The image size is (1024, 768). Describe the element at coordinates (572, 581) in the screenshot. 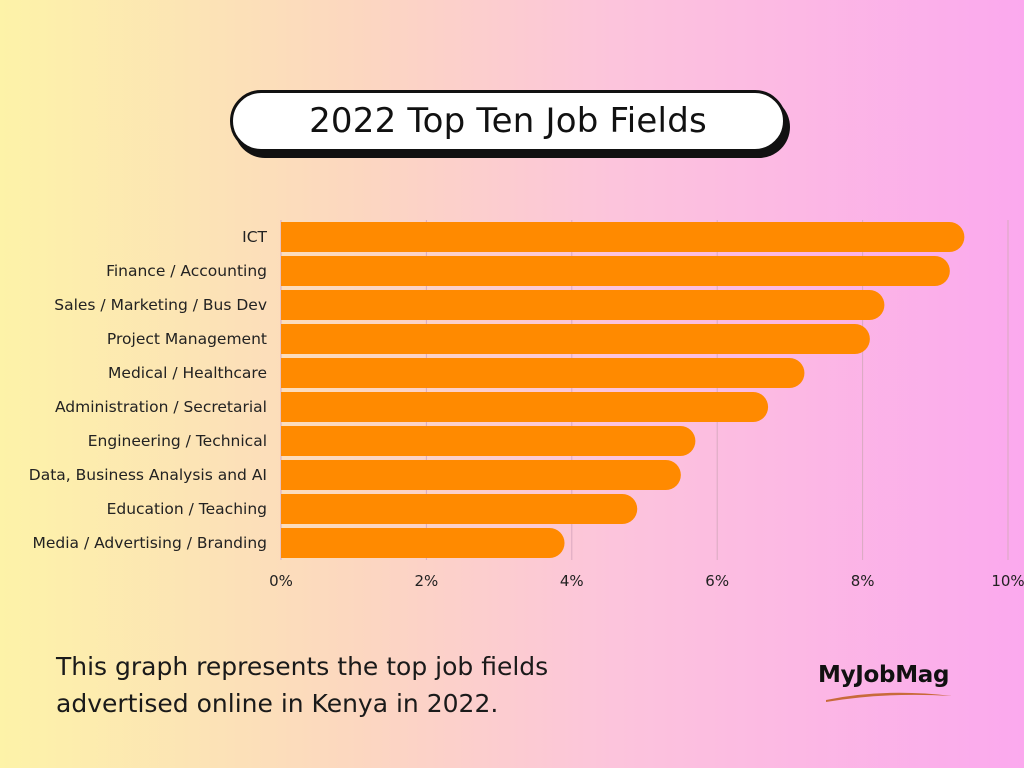

I see `x-tick-label: 4%` at that location.